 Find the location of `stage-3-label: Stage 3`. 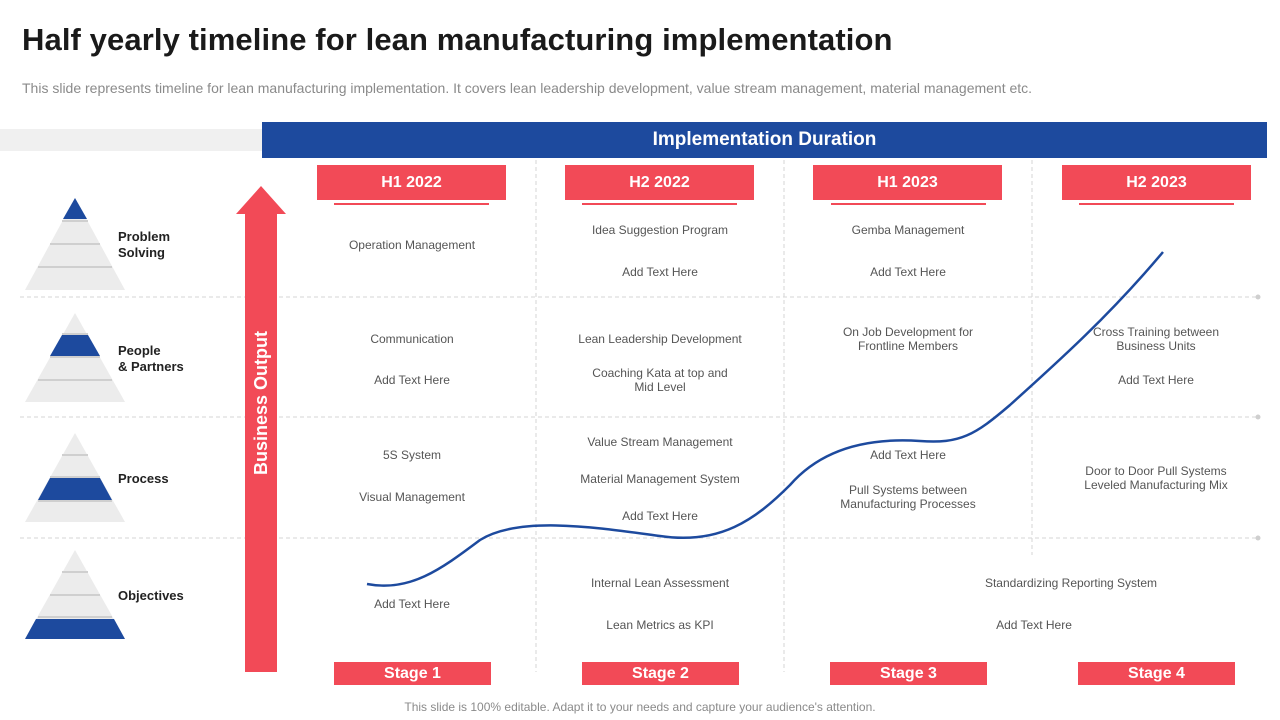

stage-3-label: Stage 3 is located at coordinates (908, 673).